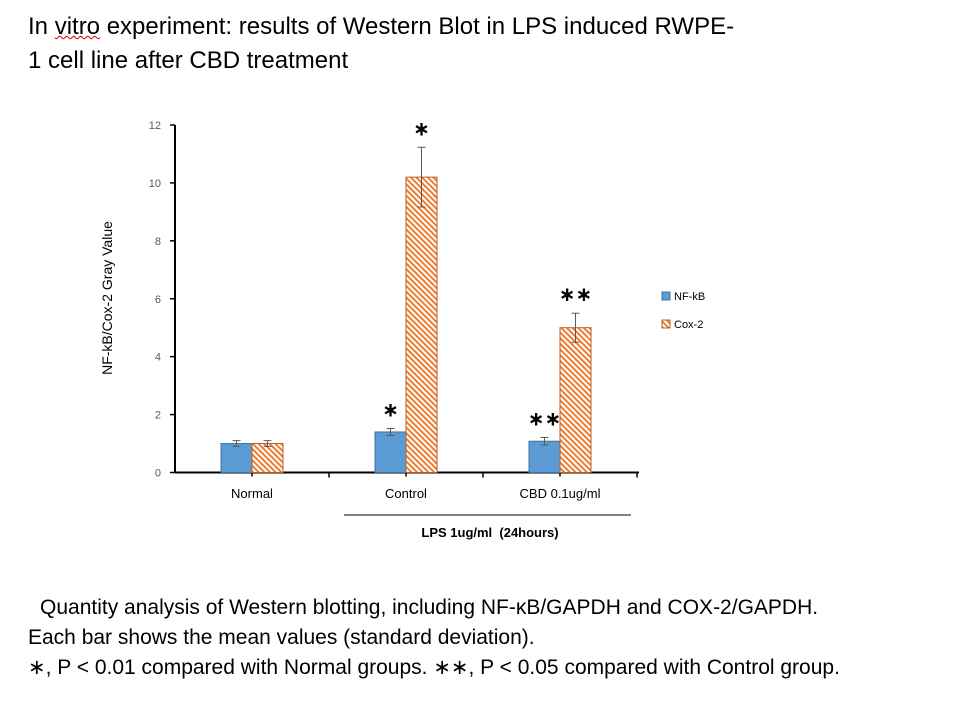  What do you see at coordinates (107, 298) in the screenshot?
I see `y-axis-label: NF-kB/Cox-2 Gray Value` at bounding box center [107, 298].